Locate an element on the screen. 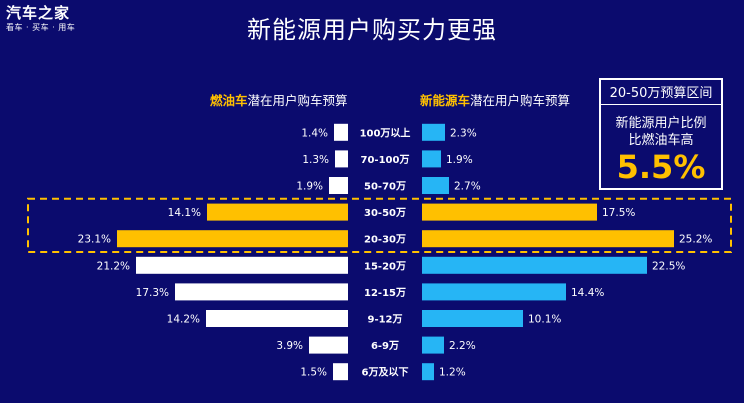  gas-value-label: 3.9% is located at coordinates (289, 346).